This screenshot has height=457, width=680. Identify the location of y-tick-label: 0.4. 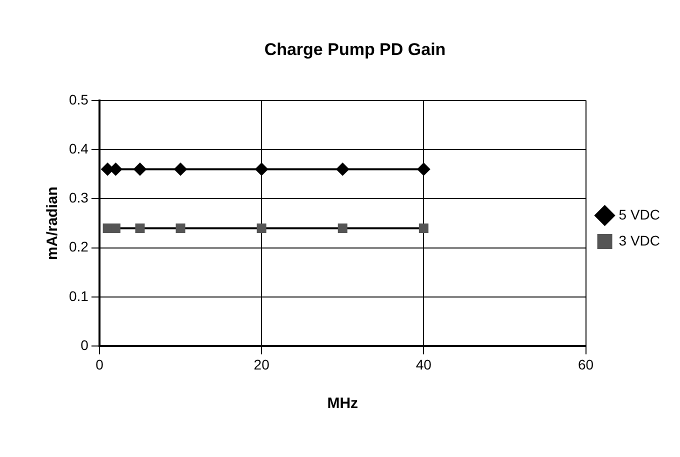
(78, 148).